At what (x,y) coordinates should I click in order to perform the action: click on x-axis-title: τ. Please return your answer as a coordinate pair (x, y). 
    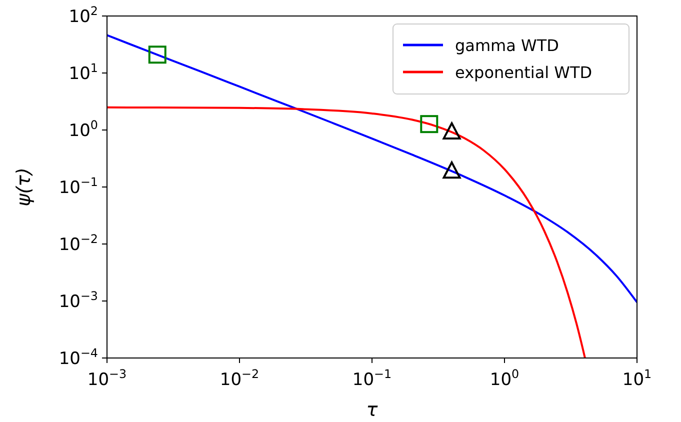
    Looking at the image, I should click on (372, 410).